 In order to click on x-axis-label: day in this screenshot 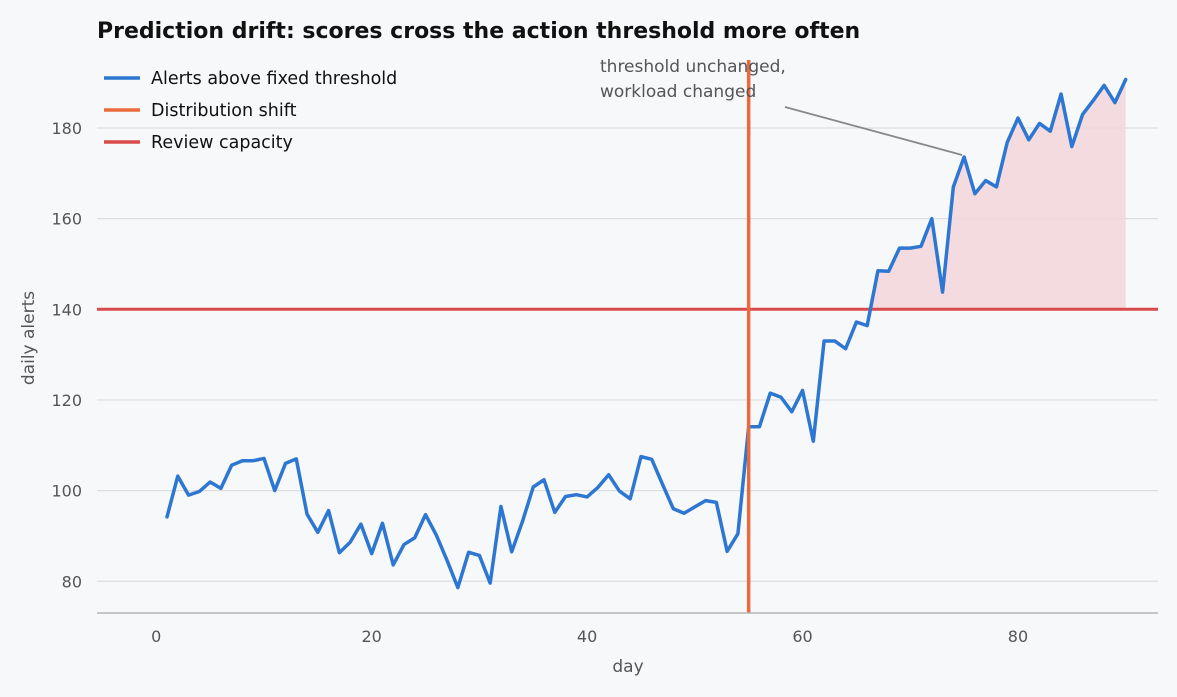, I will do `click(627, 667)`.